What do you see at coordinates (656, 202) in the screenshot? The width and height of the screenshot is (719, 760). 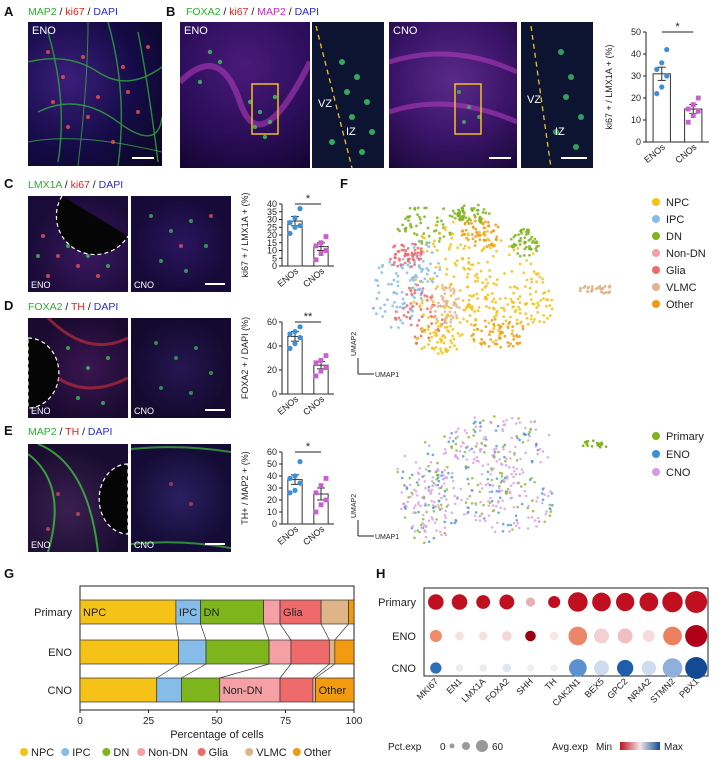 I see `umap-legend-dot-NPC` at bounding box center [656, 202].